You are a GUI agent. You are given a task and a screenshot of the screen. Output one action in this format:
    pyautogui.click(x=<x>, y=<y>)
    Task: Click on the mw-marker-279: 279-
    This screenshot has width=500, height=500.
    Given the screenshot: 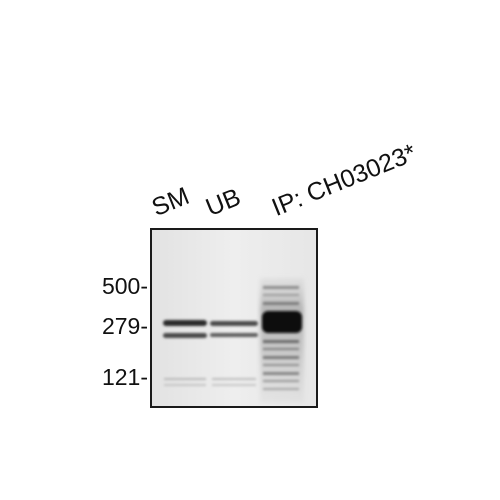 What is the action you would take?
    pyautogui.click(x=124, y=326)
    